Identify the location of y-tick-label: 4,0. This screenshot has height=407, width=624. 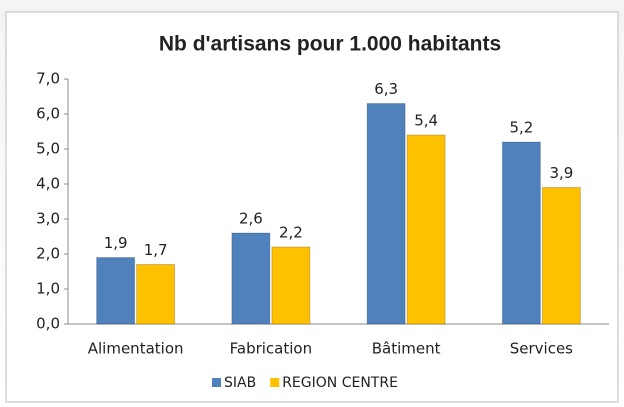
(48, 184).